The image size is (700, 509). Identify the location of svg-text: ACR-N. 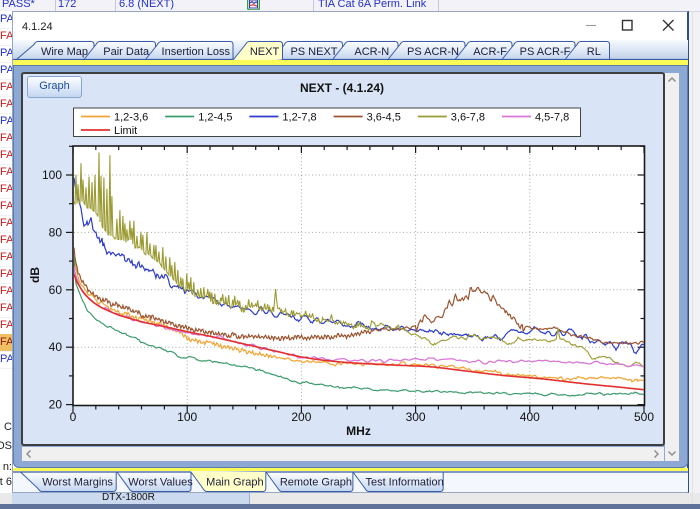
(371, 52).